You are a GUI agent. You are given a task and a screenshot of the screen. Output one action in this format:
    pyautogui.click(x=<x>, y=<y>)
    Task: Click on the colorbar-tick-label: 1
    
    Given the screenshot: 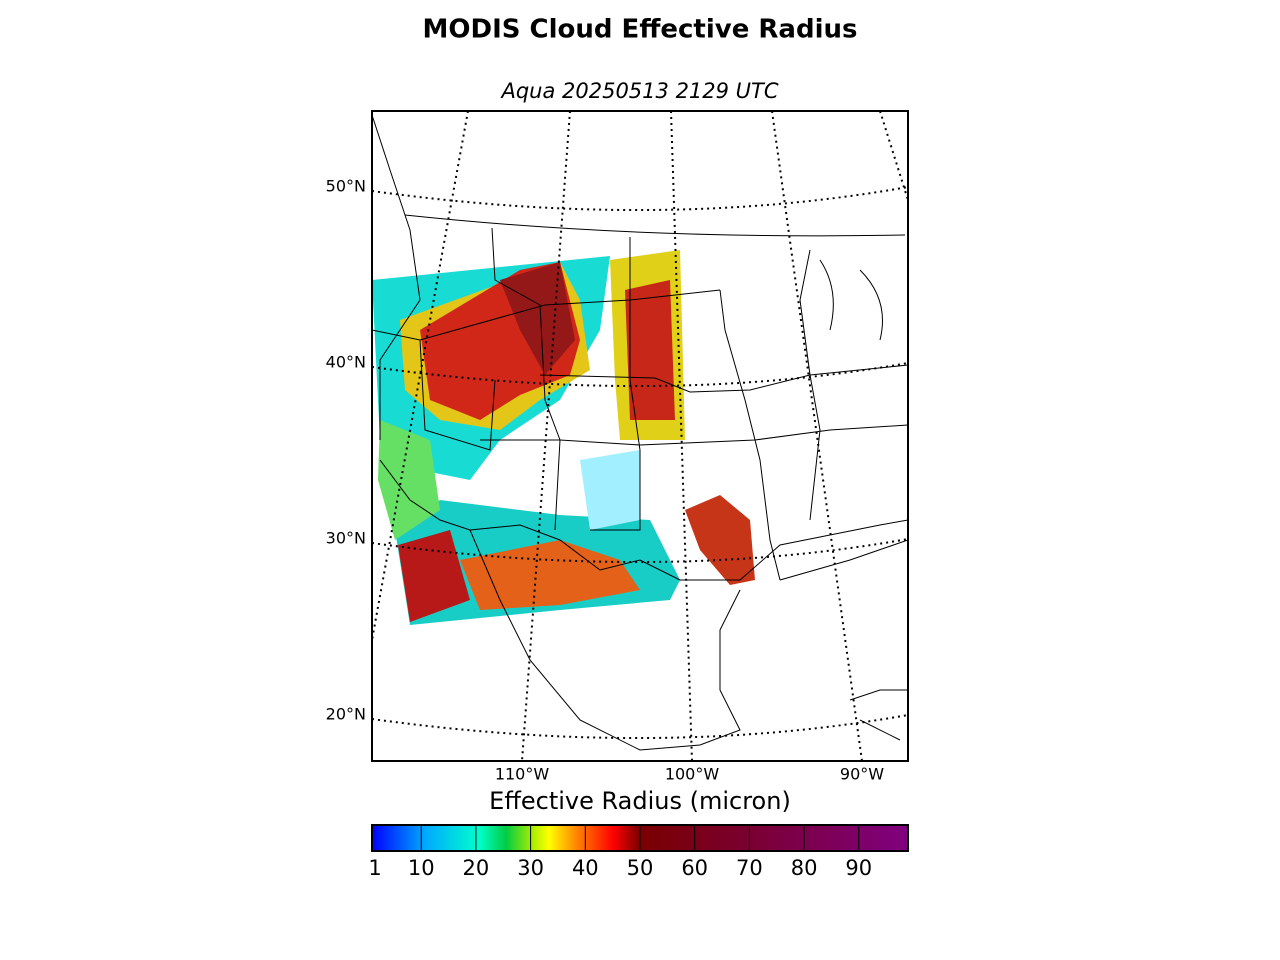 What is the action you would take?
    pyautogui.click(x=374, y=868)
    